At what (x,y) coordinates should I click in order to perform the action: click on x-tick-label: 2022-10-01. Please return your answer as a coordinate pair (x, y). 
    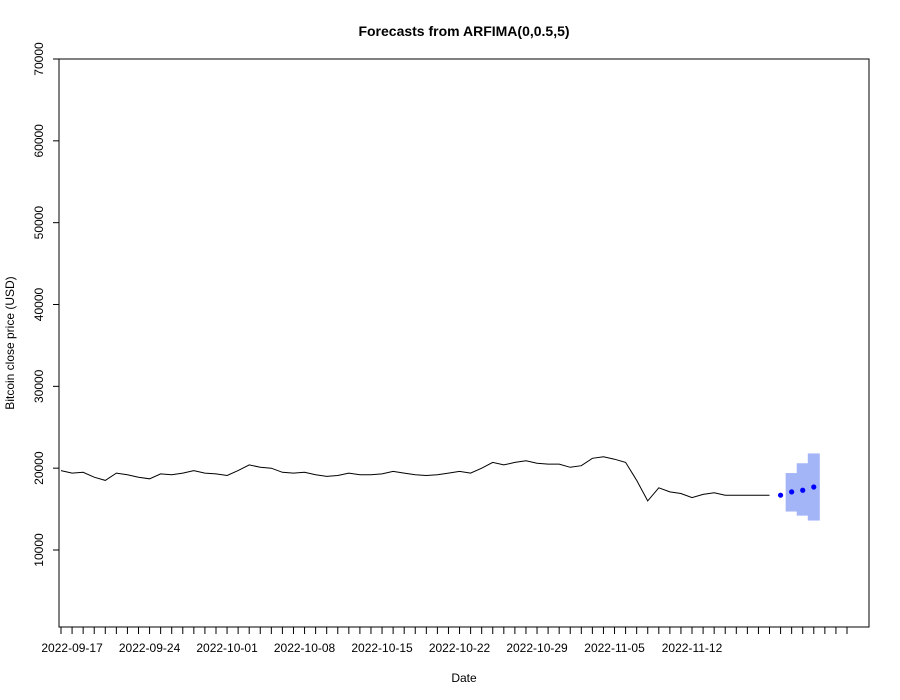
    Looking at the image, I should click on (227, 648).